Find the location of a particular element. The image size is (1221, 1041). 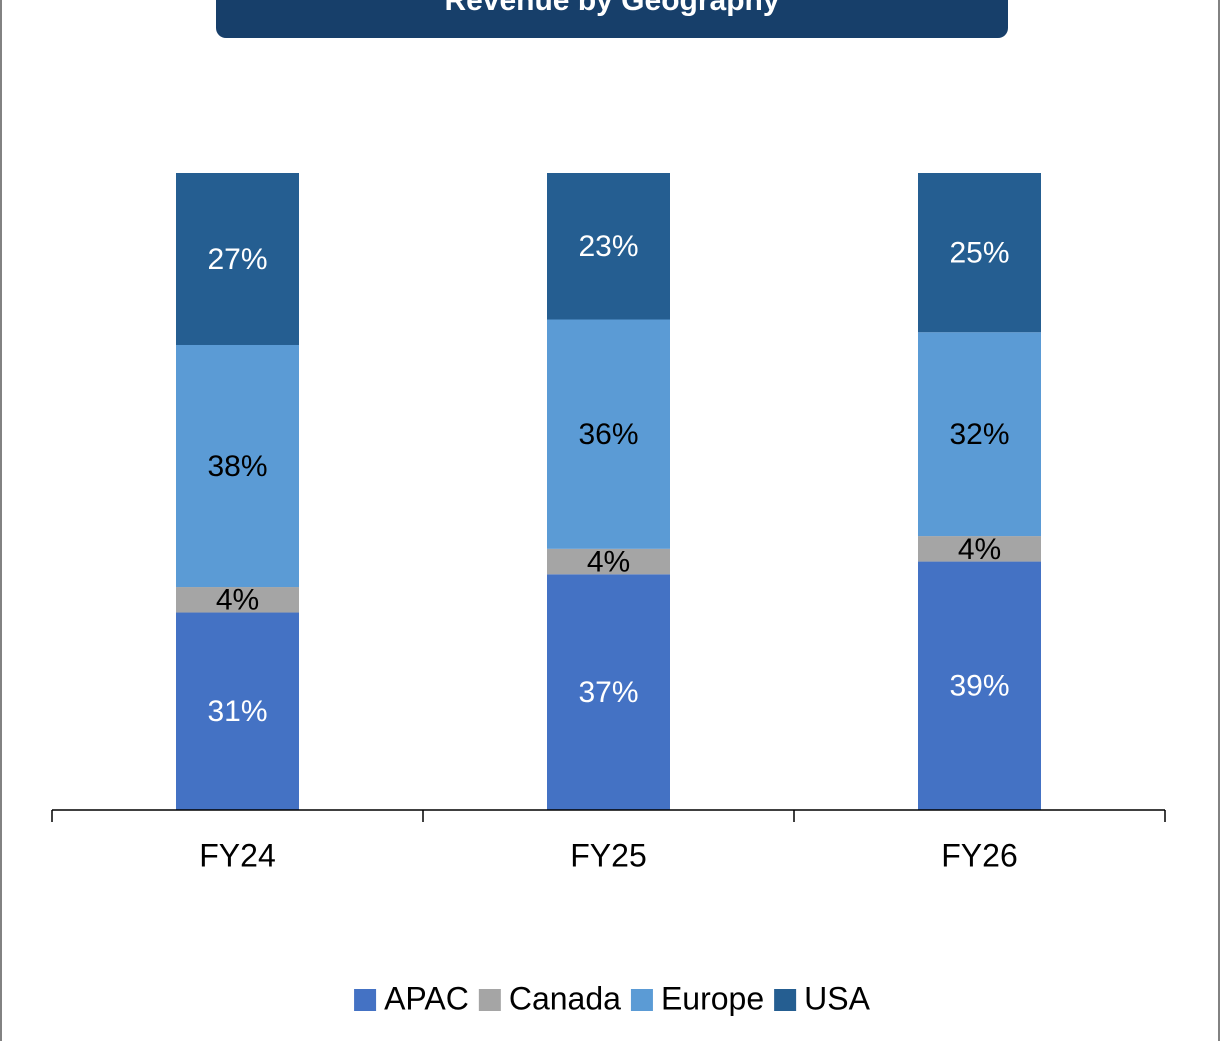

data-label: 36% is located at coordinates (608, 434).